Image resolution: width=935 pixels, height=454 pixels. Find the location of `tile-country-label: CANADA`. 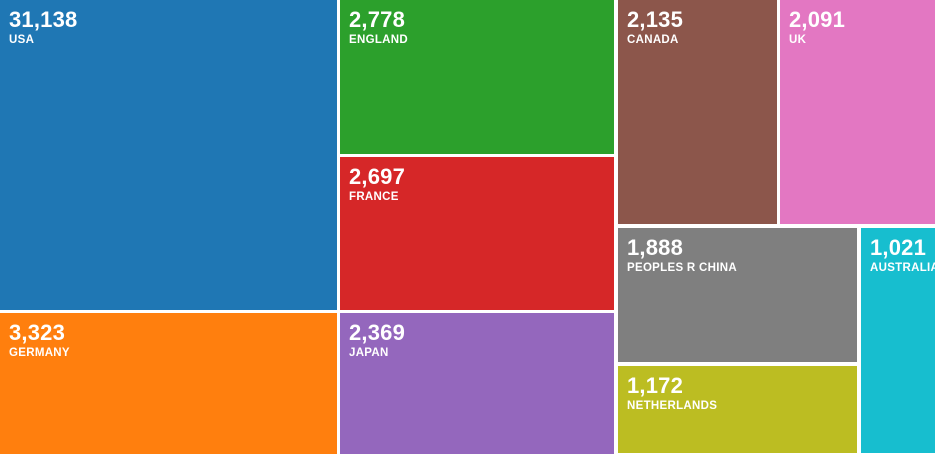

tile-country-label: CANADA is located at coordinates (653, 40).